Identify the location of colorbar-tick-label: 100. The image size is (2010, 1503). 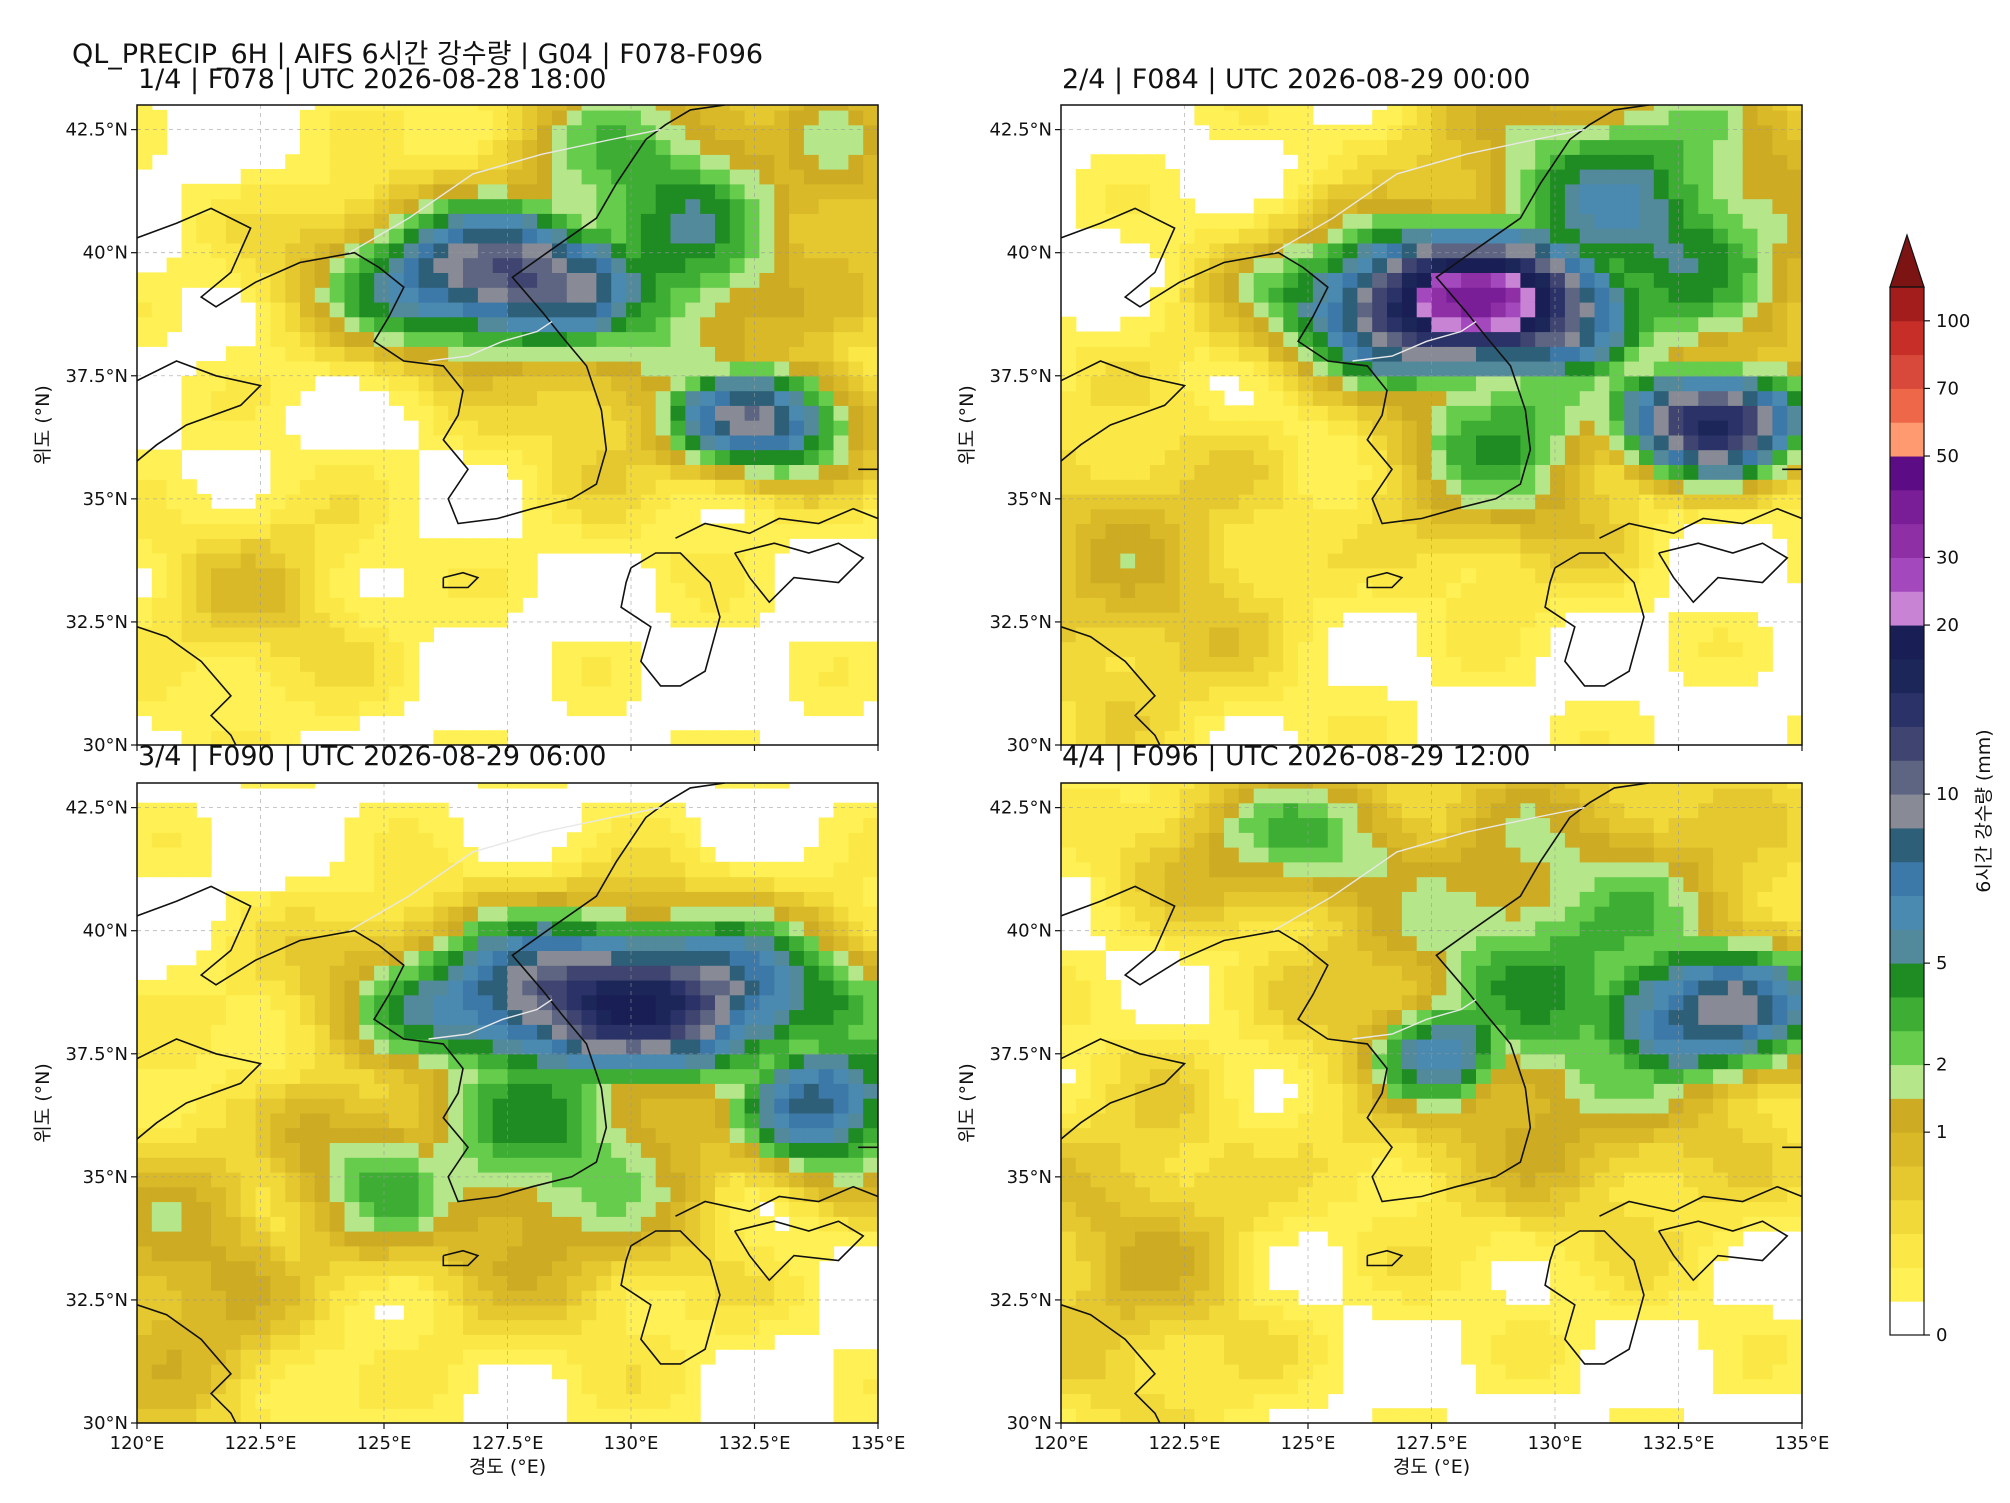
(1953, 321).